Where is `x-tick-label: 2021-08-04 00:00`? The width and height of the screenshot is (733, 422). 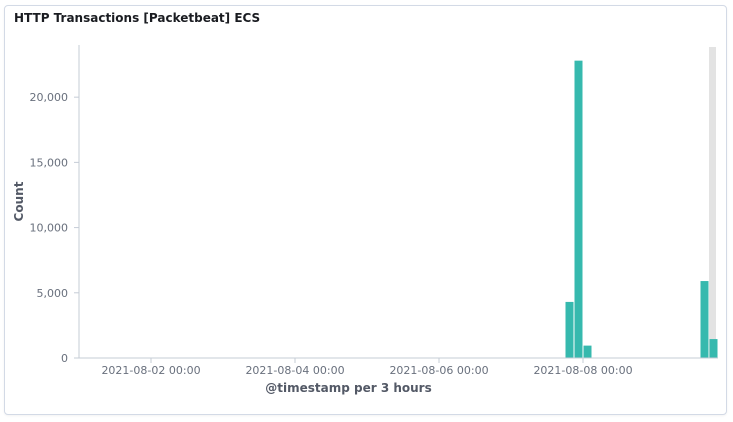
x-tick-label: 2021-08-04 00:00 is located at coordinates (294, 370).